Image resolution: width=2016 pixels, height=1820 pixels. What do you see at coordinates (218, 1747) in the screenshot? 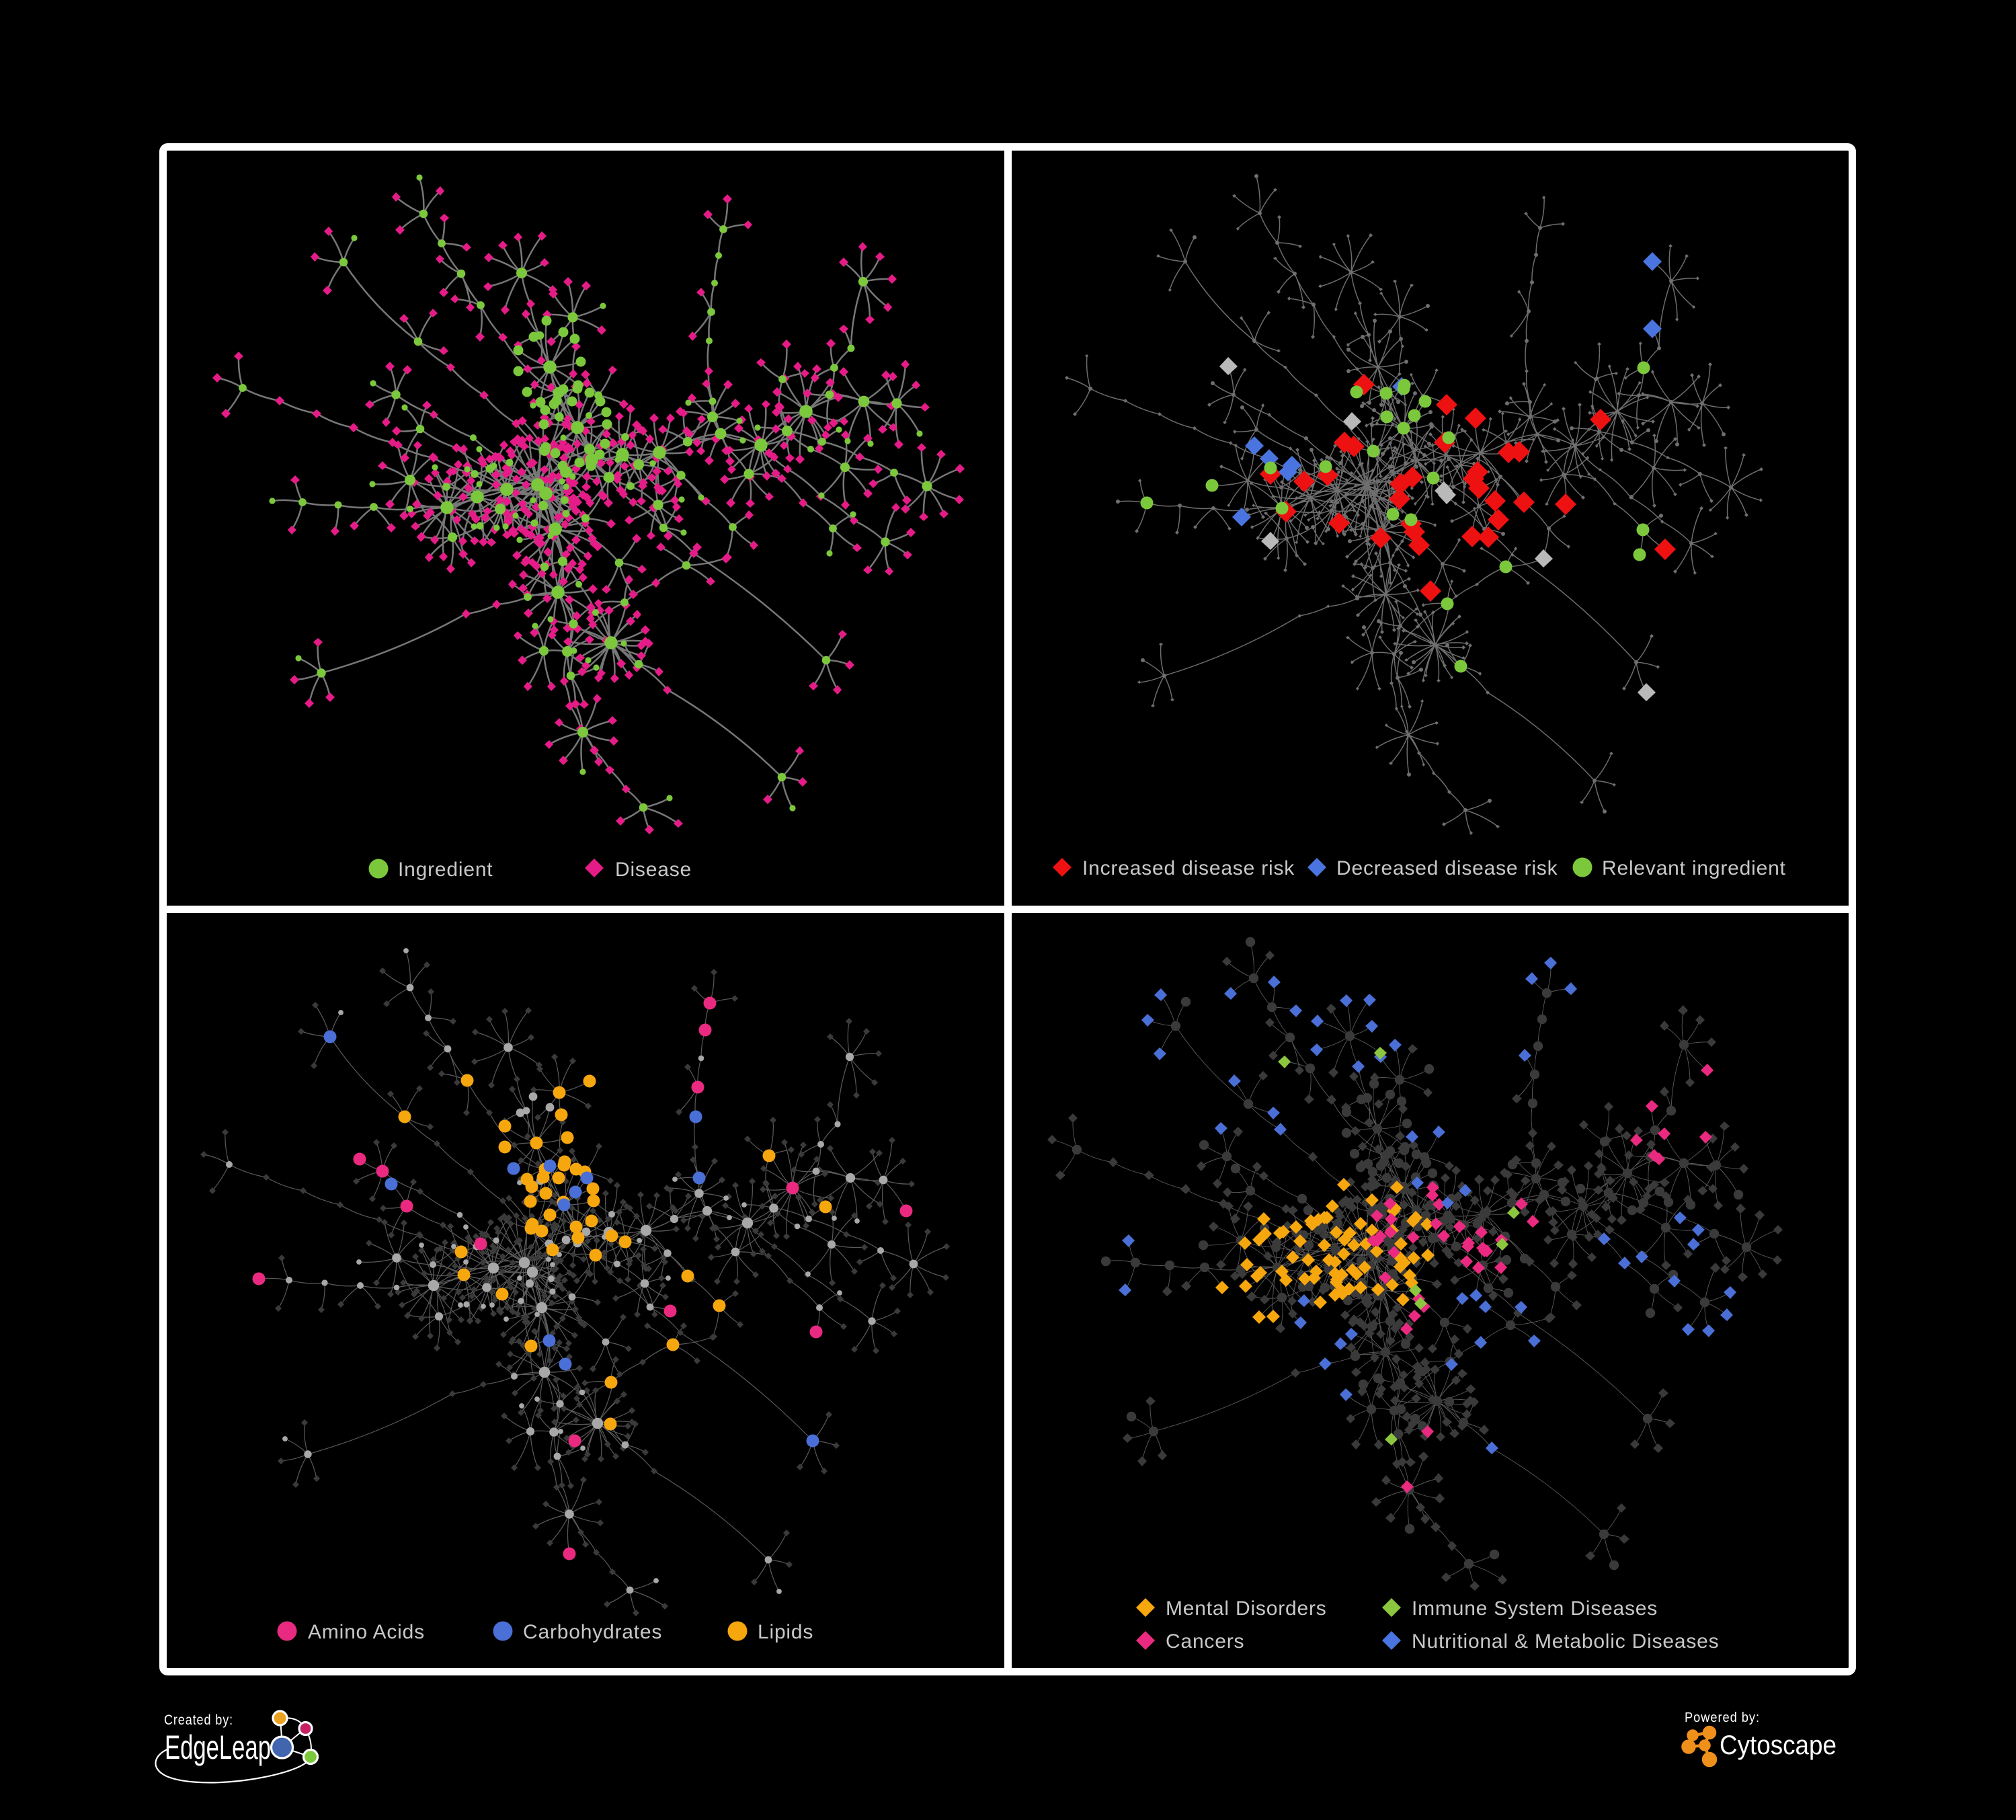
I see `svg-text: EdgeLeap` at bounding box center [218, 1747].